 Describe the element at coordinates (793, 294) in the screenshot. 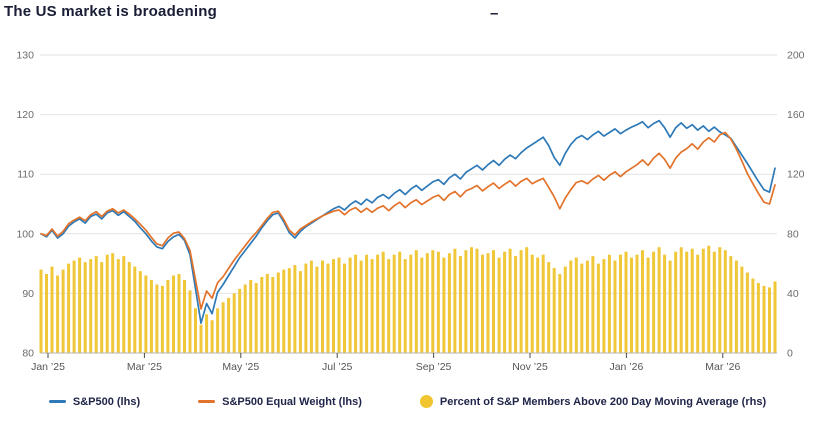

I see `right-axis-label: 40` at that location.